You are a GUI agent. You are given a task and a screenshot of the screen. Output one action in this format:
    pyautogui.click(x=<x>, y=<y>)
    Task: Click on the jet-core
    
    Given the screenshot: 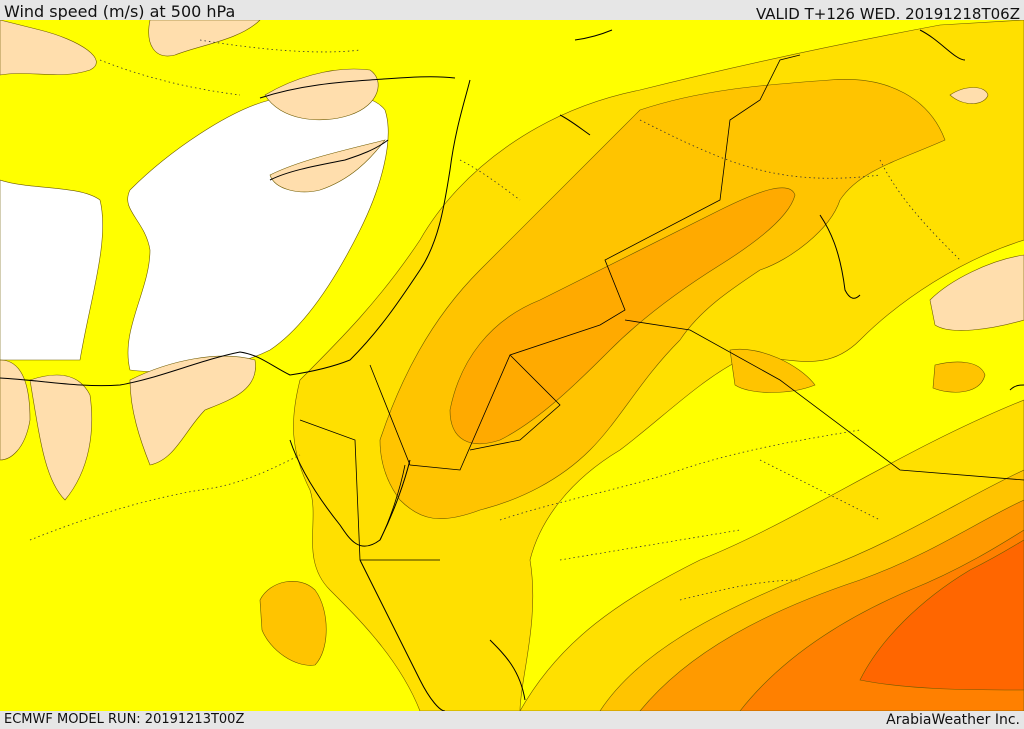 What is the action you would take?
    pyautogui.click(x=622, y=315)
    